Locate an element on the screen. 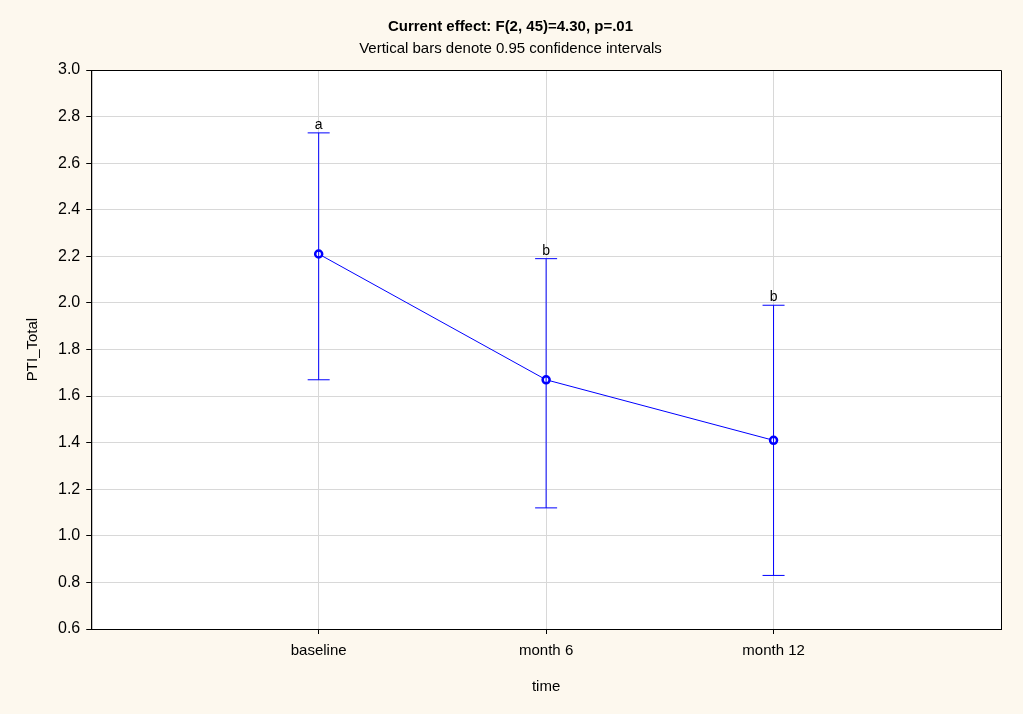  x-tick-label: month 12 is located at coordinates (773, 650).